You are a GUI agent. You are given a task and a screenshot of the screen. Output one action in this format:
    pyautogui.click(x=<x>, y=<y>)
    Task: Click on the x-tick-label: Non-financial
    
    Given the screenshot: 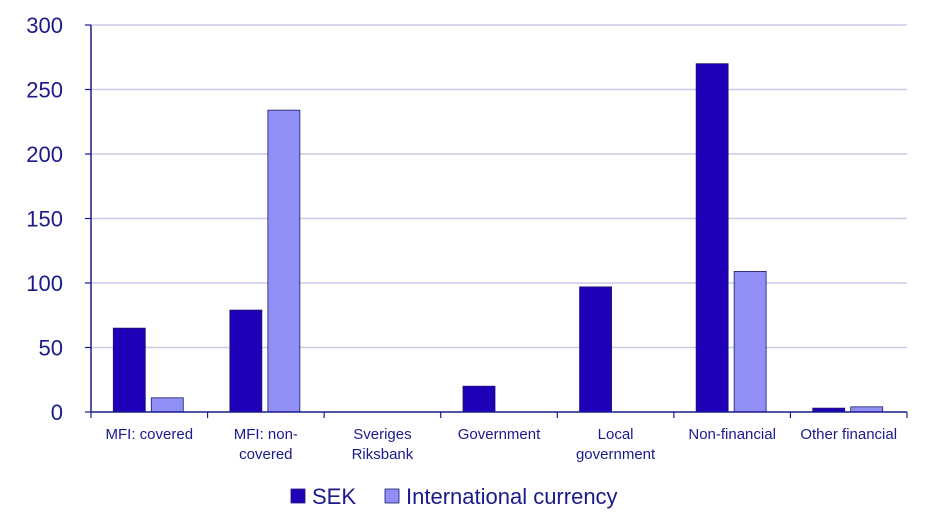 What is the action you would take?
    pyautogui.click(x=732, y=434)
    